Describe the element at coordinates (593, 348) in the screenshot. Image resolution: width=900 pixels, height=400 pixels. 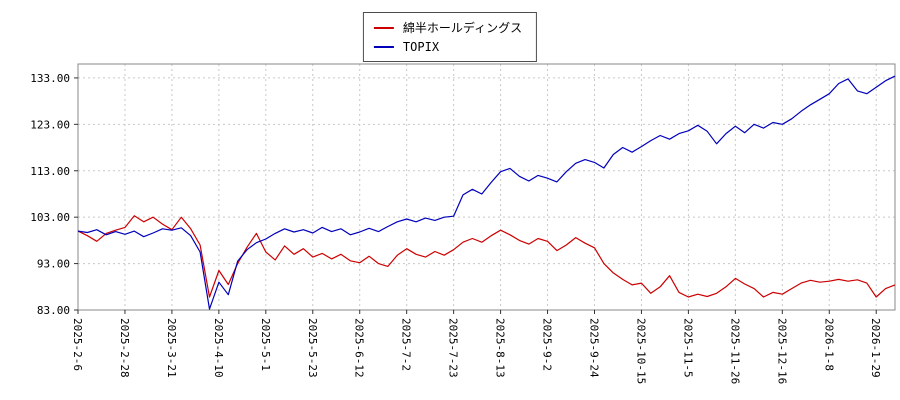
I see `x-axis-tick-label: 2025-9-24` at that location.